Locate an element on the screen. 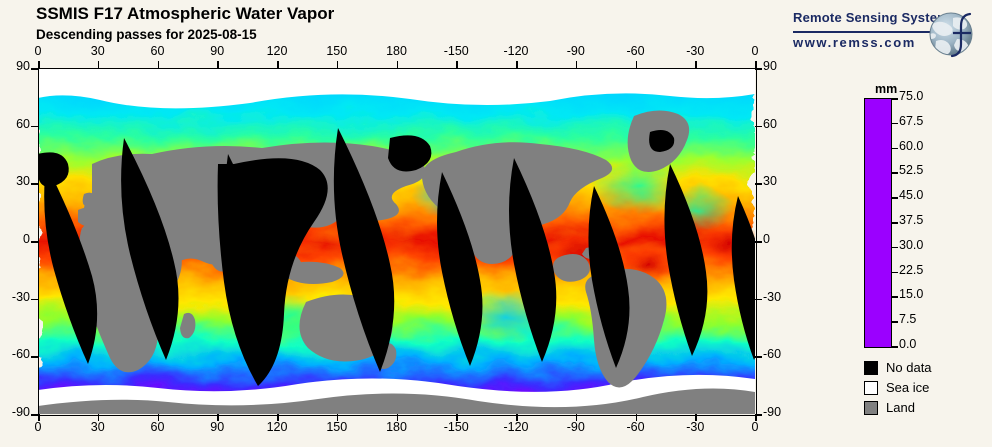 This screenshot has width=992, height=447. legend-label: Sea ice is located at coordinates (908, 387).